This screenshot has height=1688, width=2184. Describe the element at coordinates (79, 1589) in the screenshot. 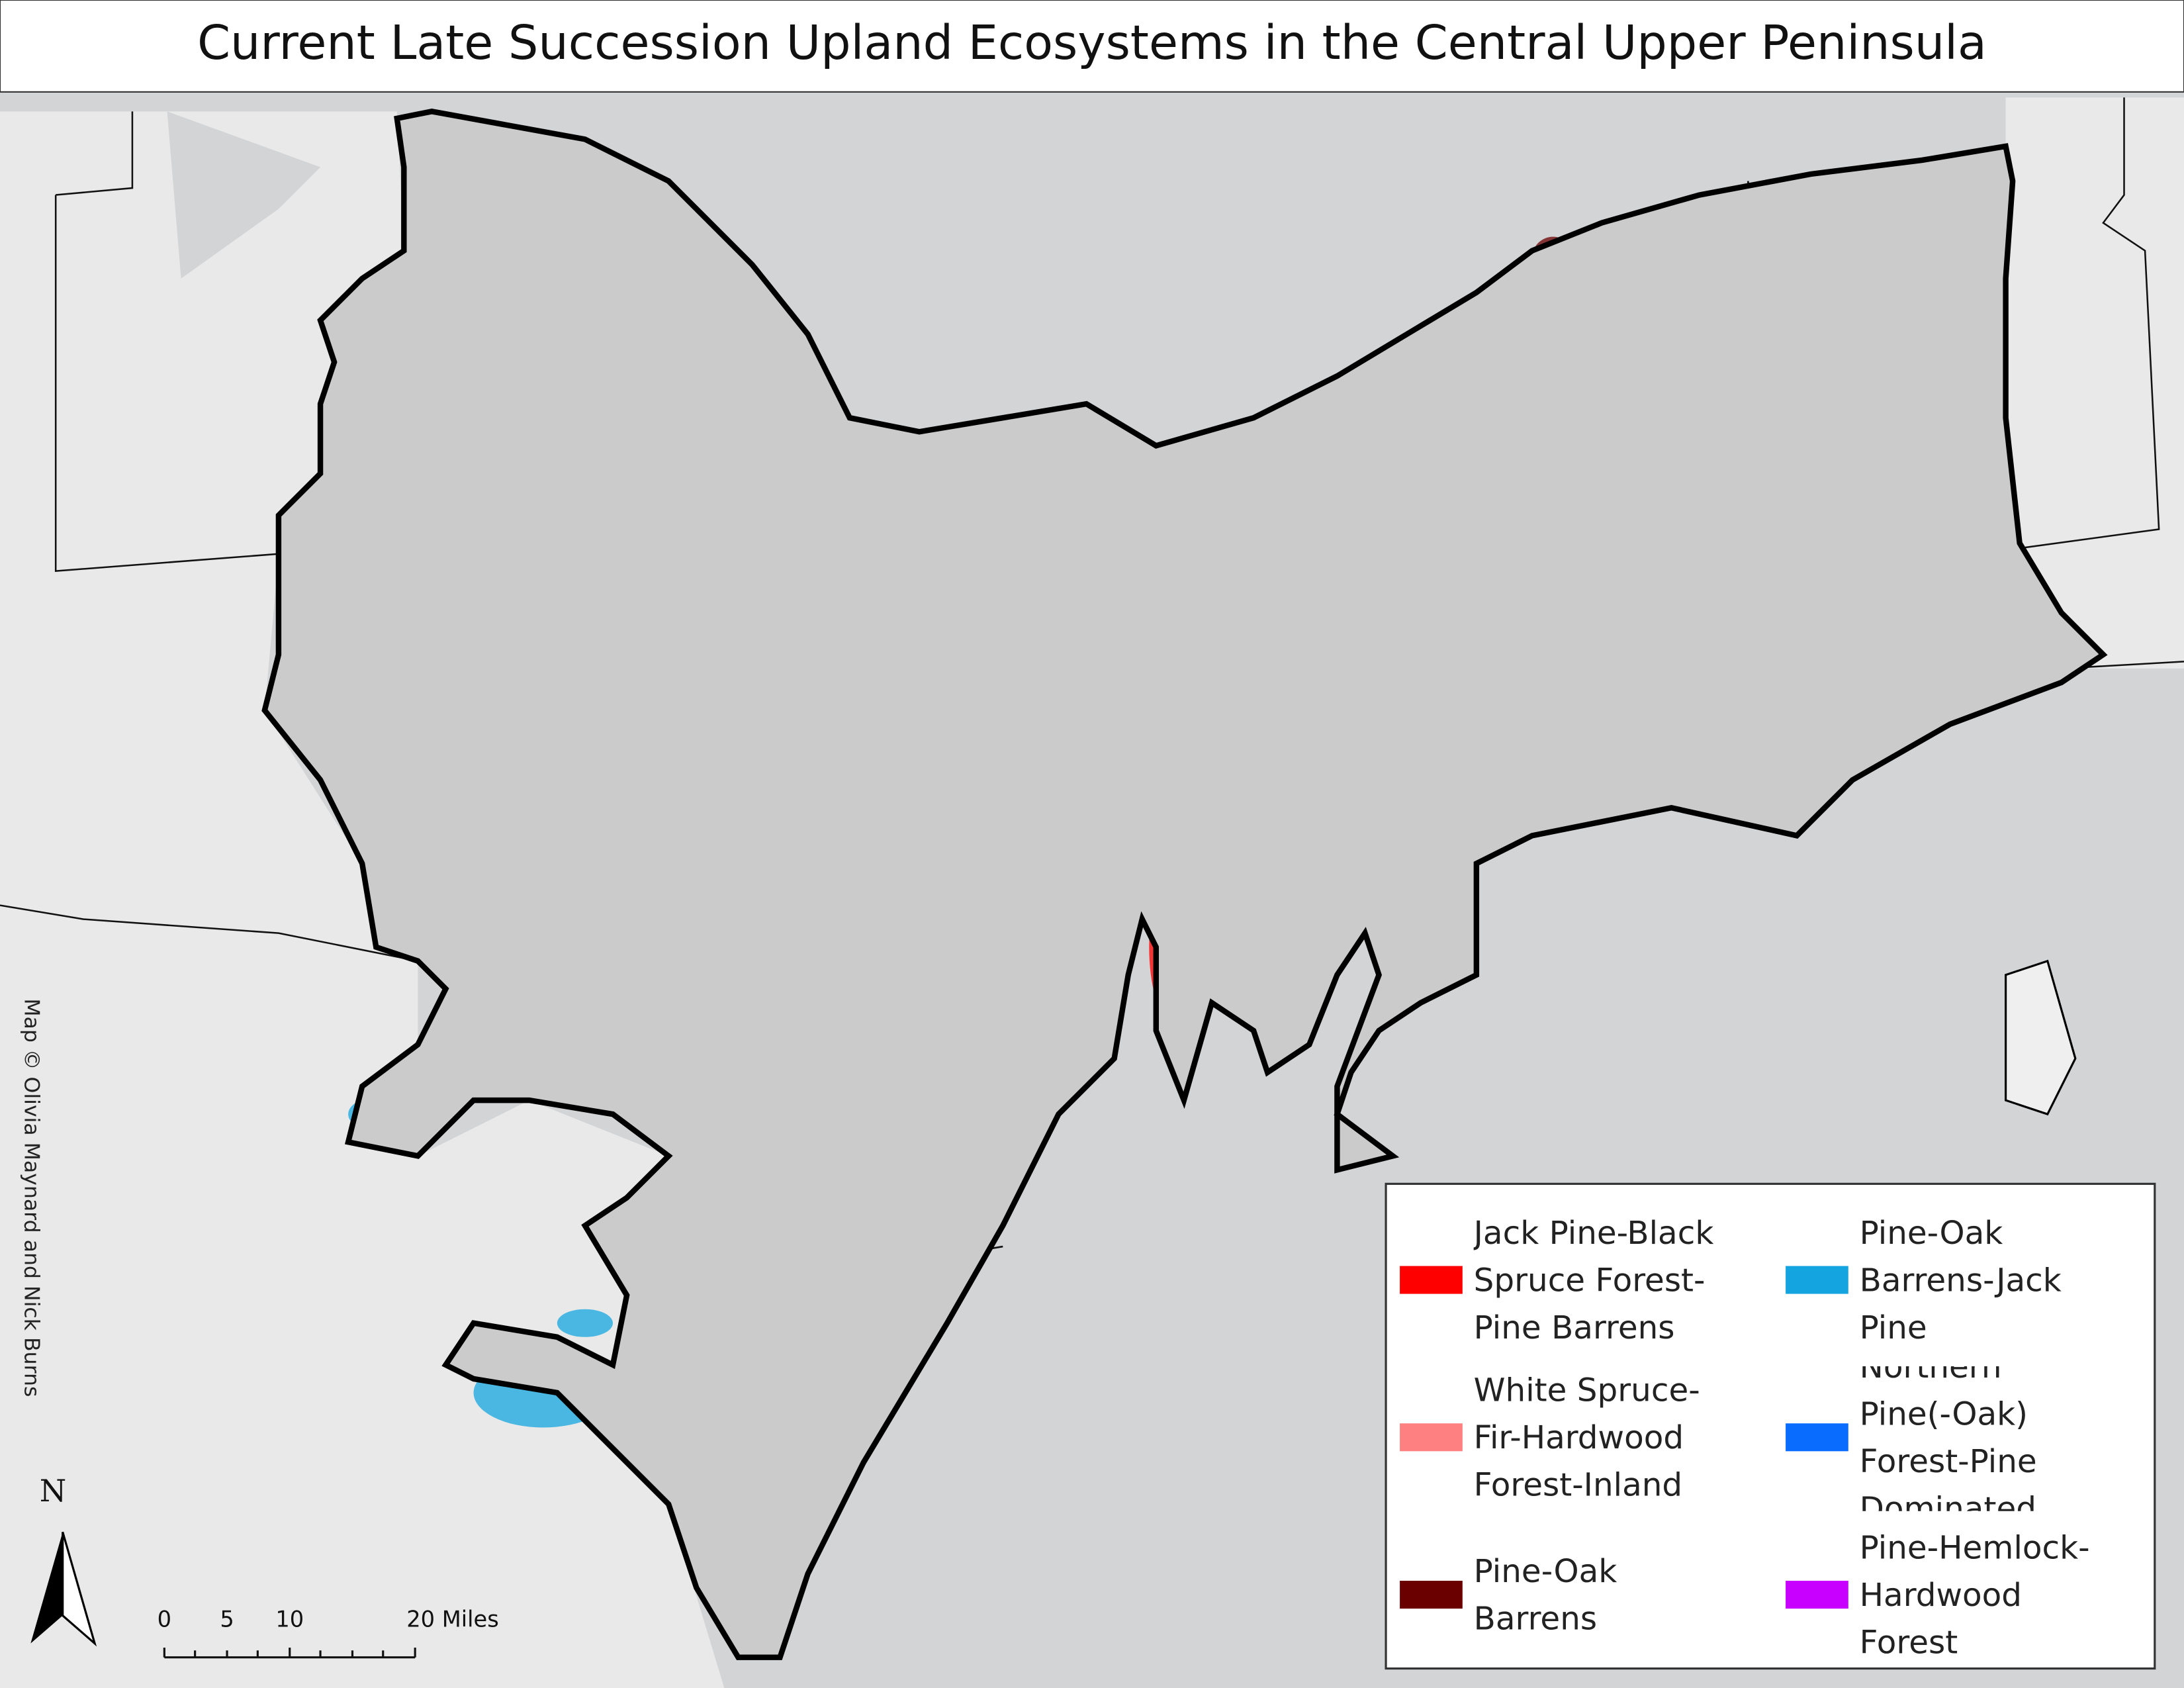

I see `north-arrow-right` at that location.